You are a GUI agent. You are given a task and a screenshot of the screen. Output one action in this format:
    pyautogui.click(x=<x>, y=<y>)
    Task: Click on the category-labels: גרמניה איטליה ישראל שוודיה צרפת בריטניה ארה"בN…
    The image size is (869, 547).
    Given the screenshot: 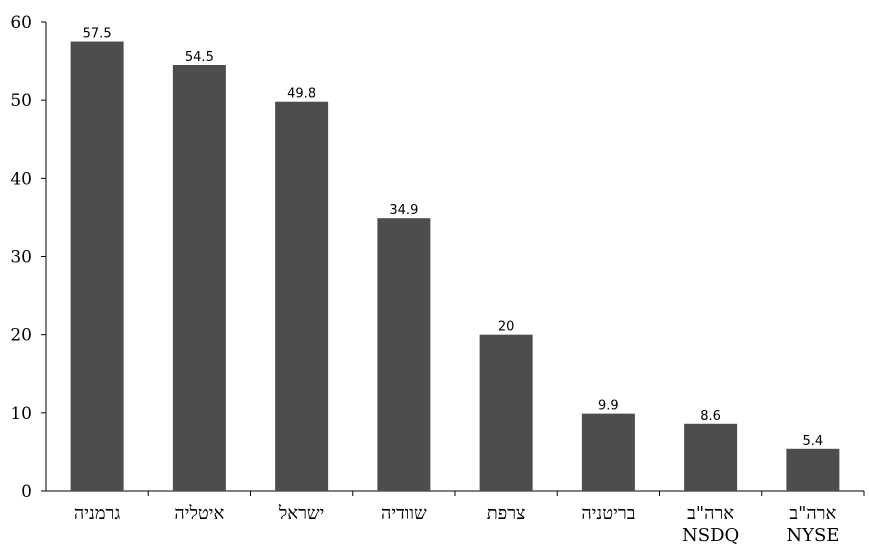 What is the action you would take?
    pyautogui.click(x=457, y=524)
    